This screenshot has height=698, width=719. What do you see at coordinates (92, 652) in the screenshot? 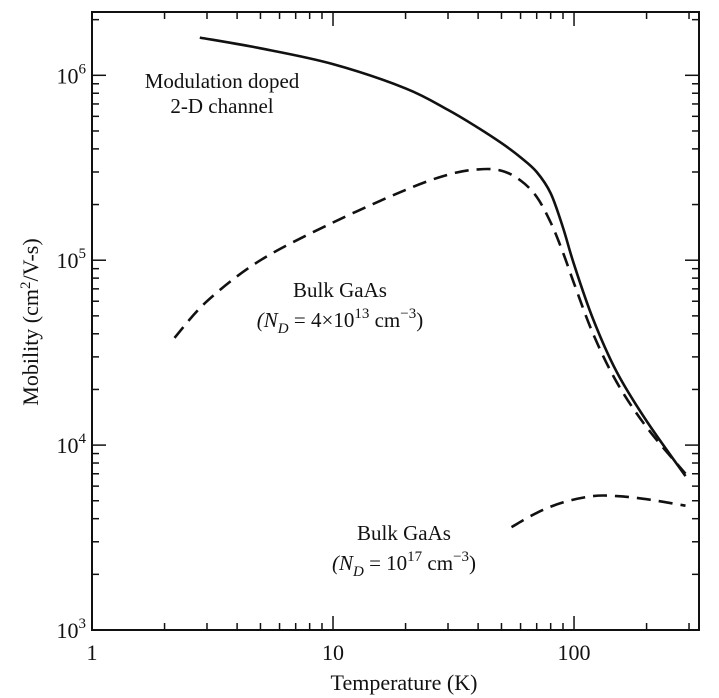
I see `x-tick-label: 1` at bounding box center [92, 652].